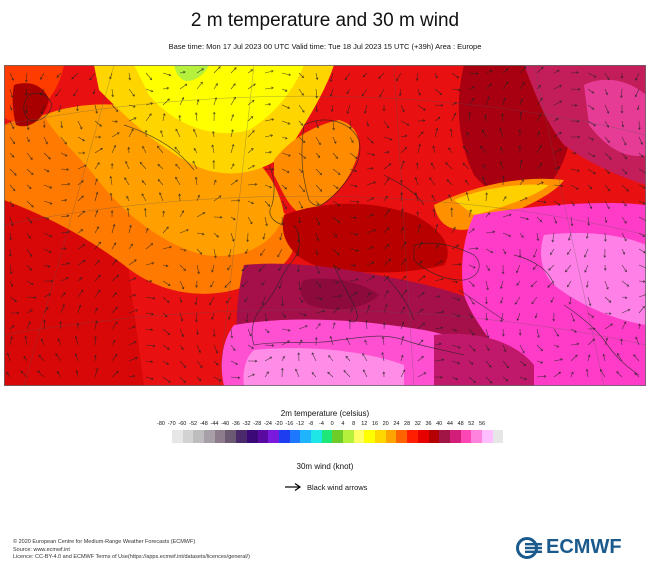 The width and height of the screenshot is (650, 585). What do you see at coordinates (41, 549) in the screenshot?
I see `footer-source: Source: www.ecmwf.int` at bounding box center [41, 549].